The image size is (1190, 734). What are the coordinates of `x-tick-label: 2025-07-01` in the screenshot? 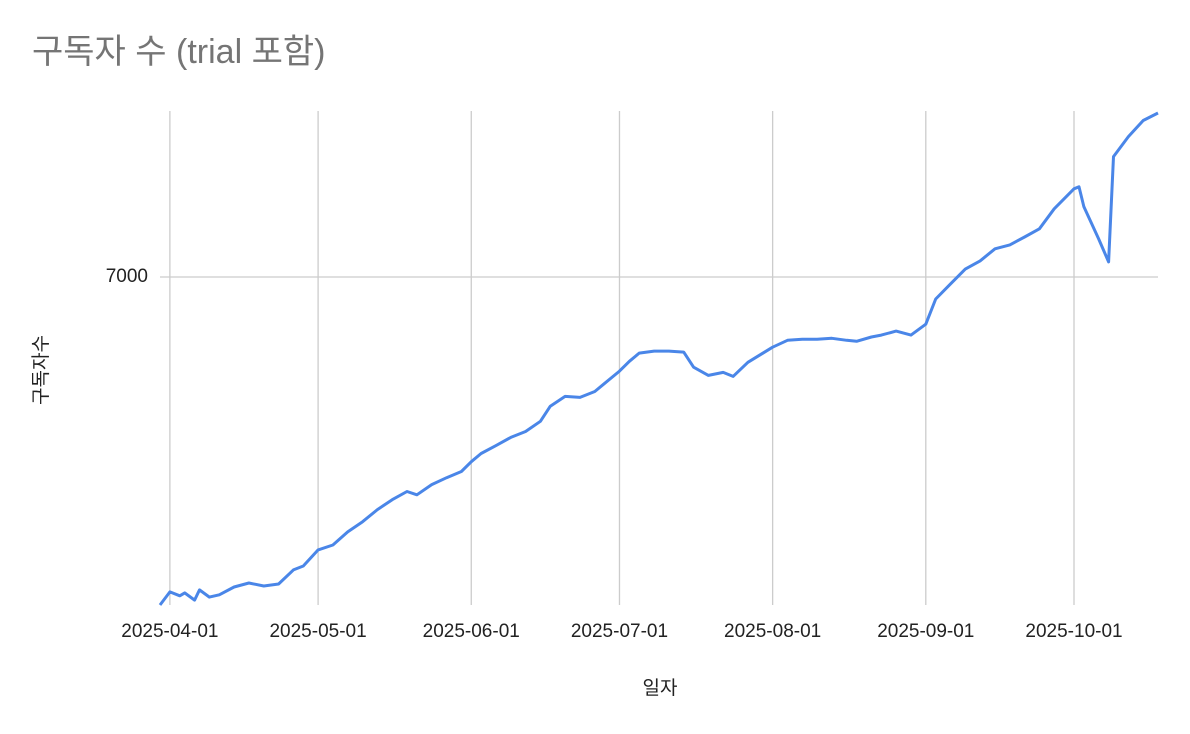 It's located at (619, 631).